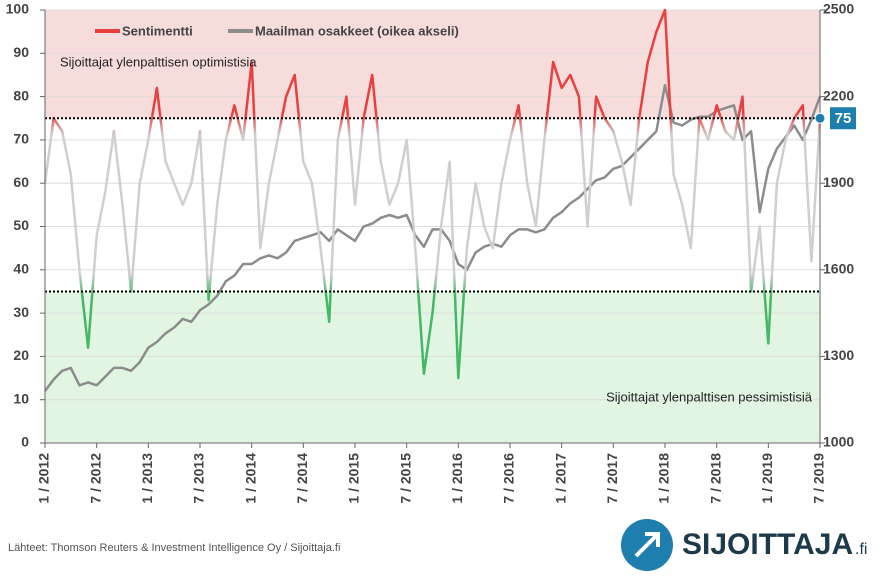  What do you see at coordinates (861, 549) in the screenshot?
I see `logo-suffix: .fi` at bounding box center [861, 549].